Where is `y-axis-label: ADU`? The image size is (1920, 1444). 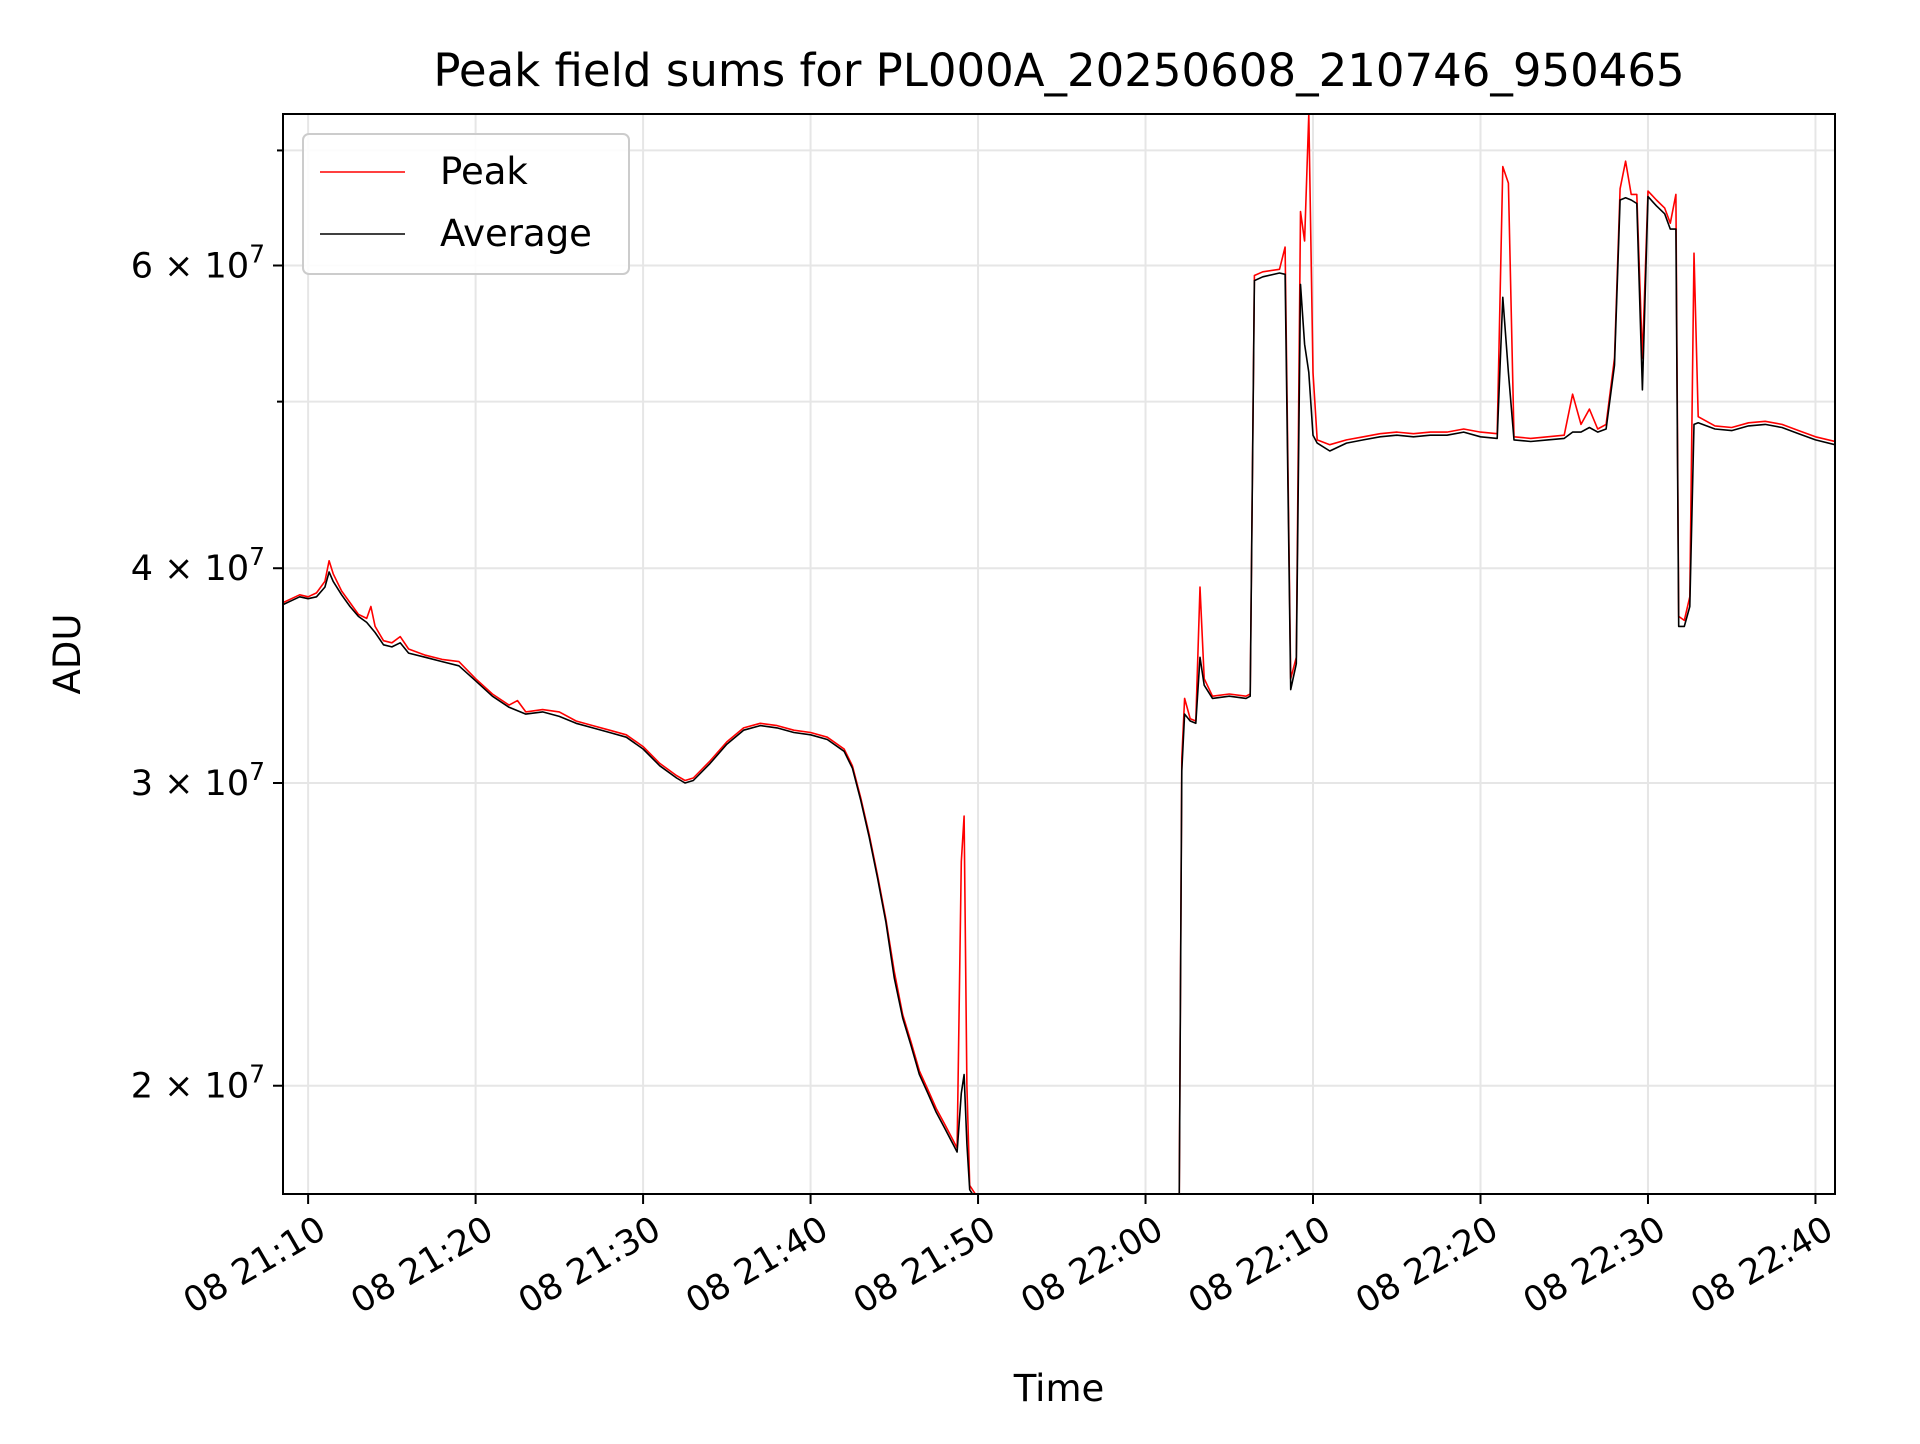
y-axis-label: ADU is located at coordinates (67, 654).